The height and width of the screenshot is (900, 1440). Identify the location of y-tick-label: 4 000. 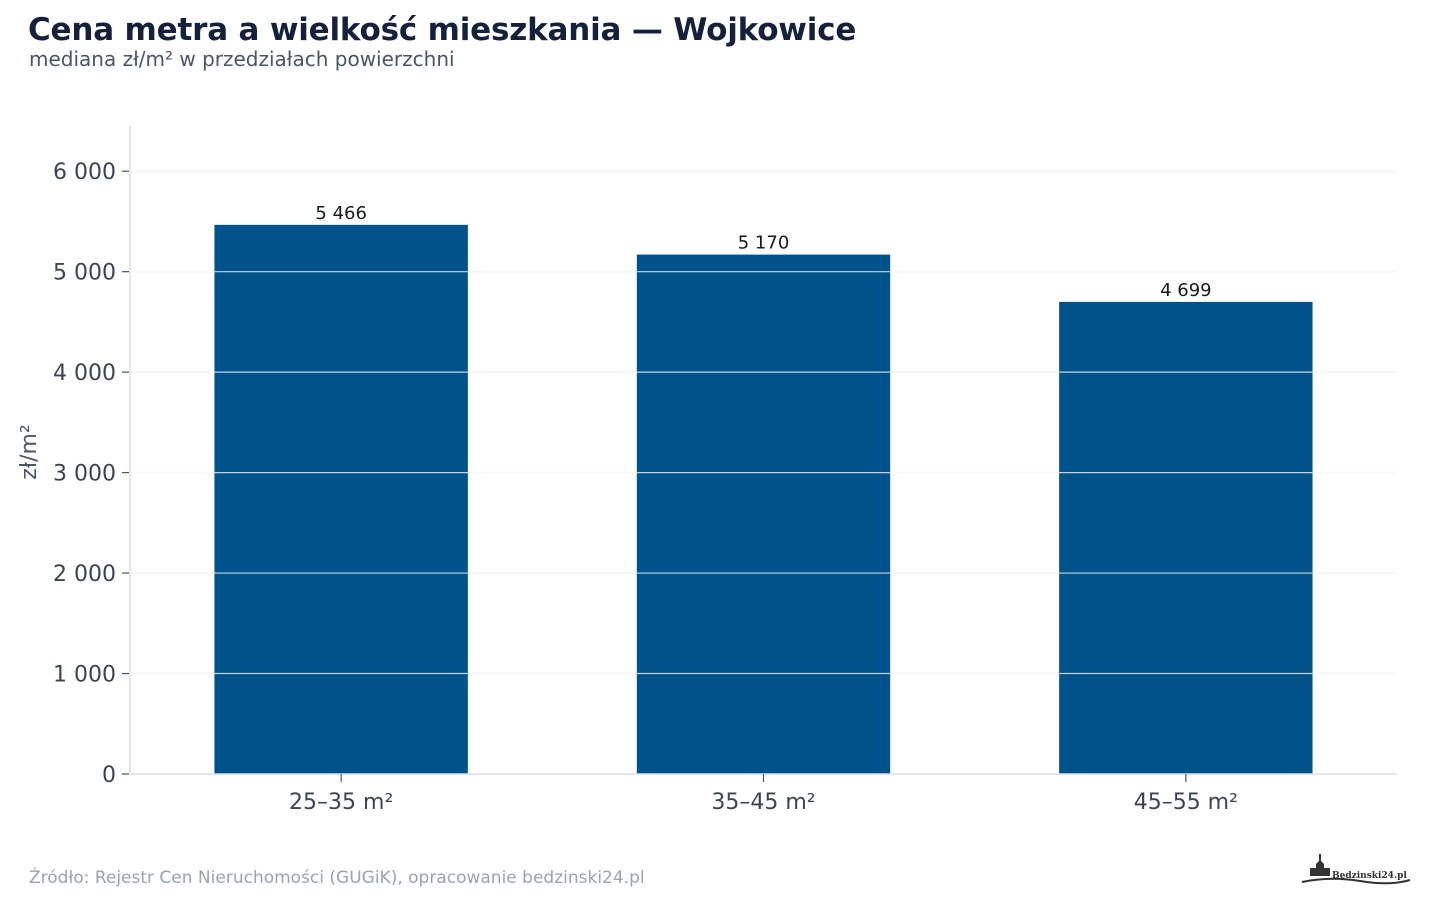
(84, 373).